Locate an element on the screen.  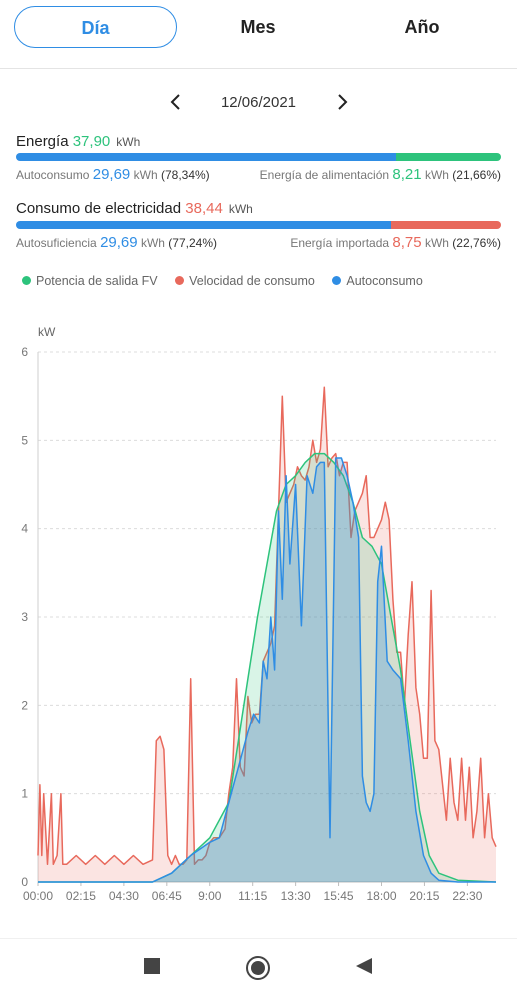
chevron-right-icon is located at coordinates (342, 102).